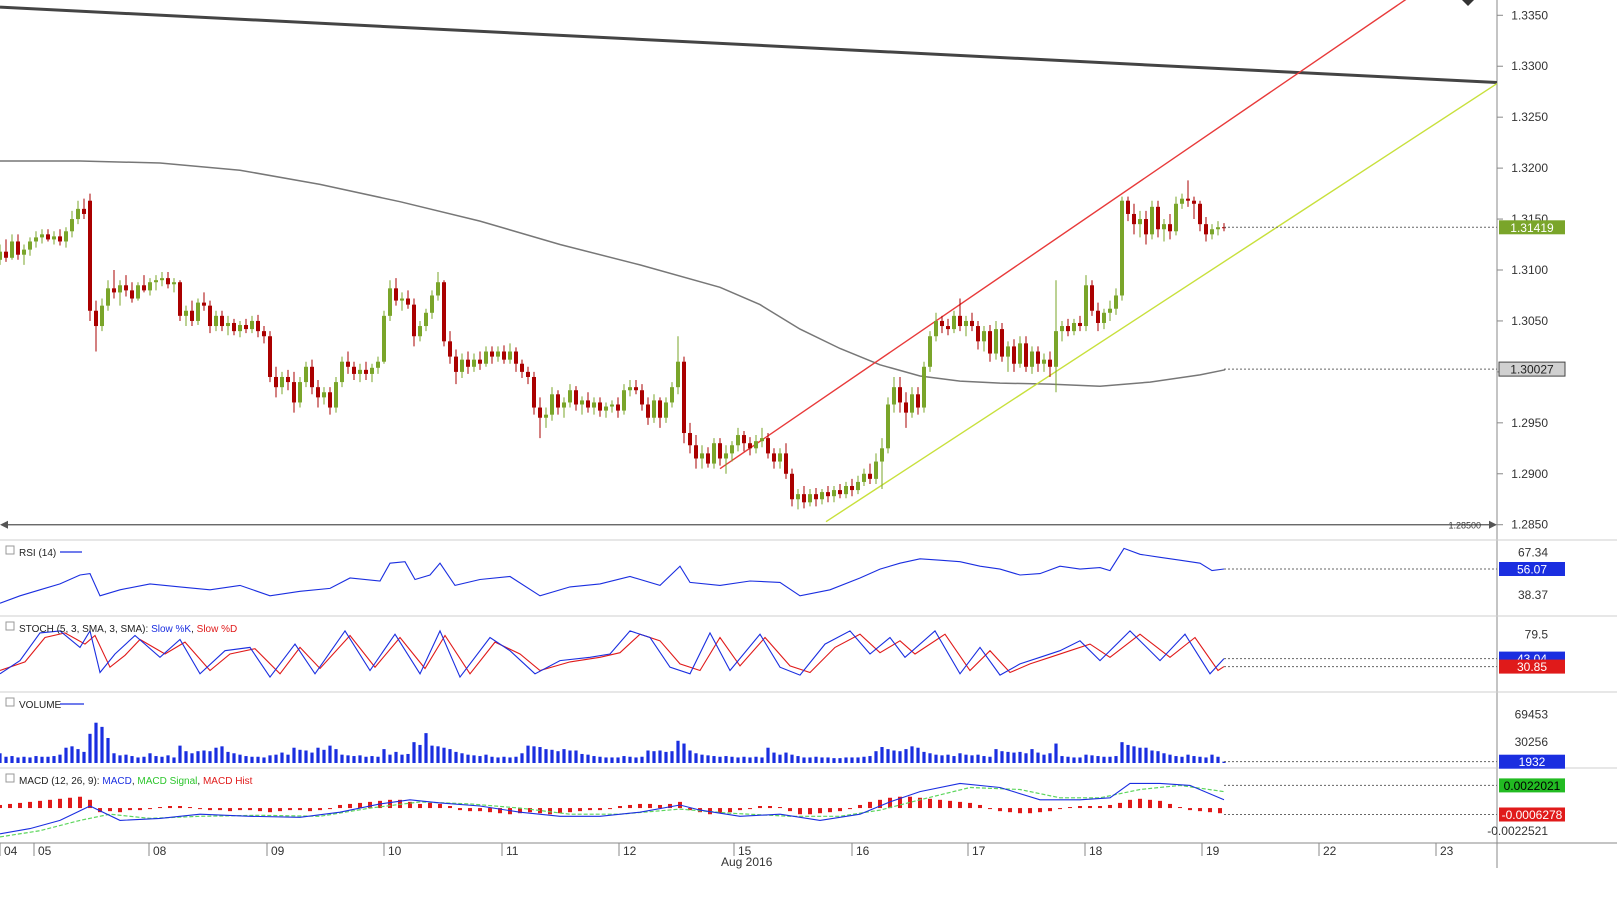 The height and width of the screenshot is (899, 1617). What do you see at coordinates (10, 550) in the screenshot?
I see `rsi-collapse-icon` at bounding box center [10, 550].